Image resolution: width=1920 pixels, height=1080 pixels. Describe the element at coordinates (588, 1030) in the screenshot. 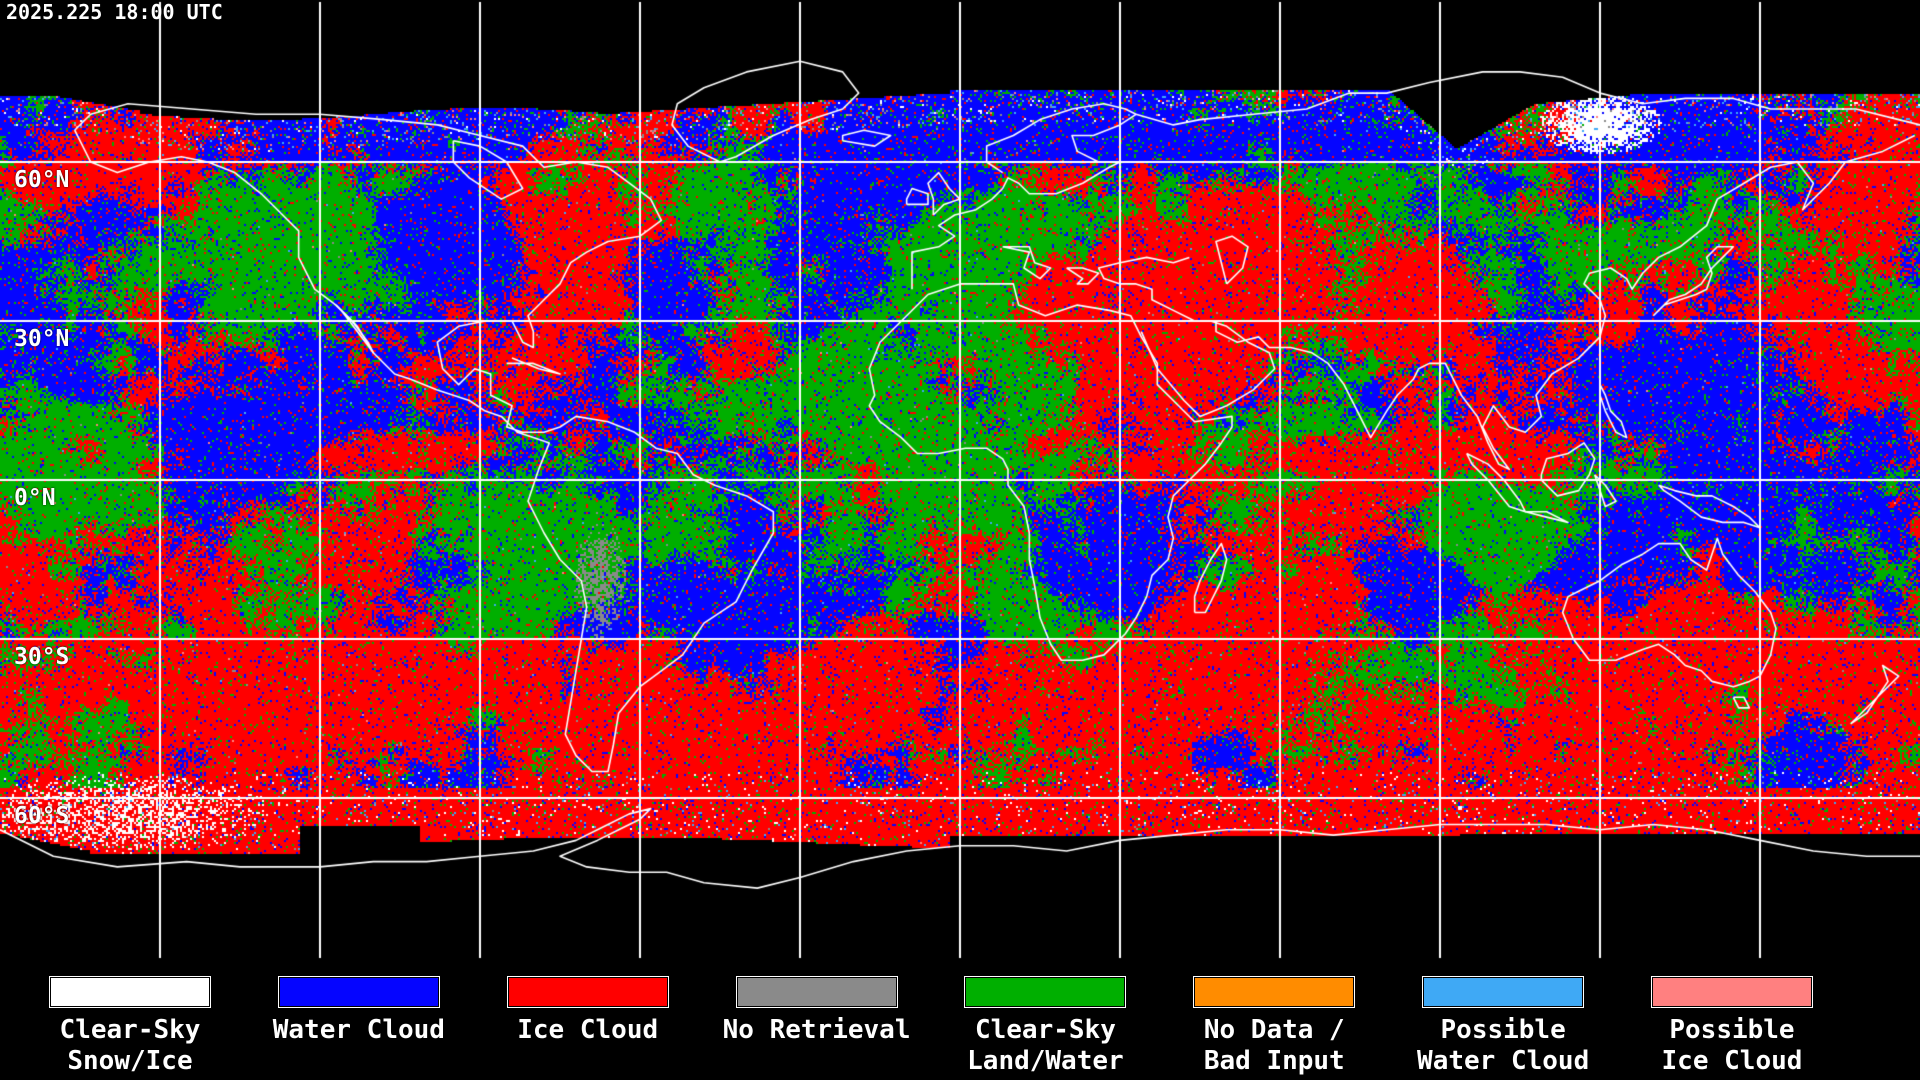

I see `legend-label-ice-cloud: Ice Cloud` at that location.